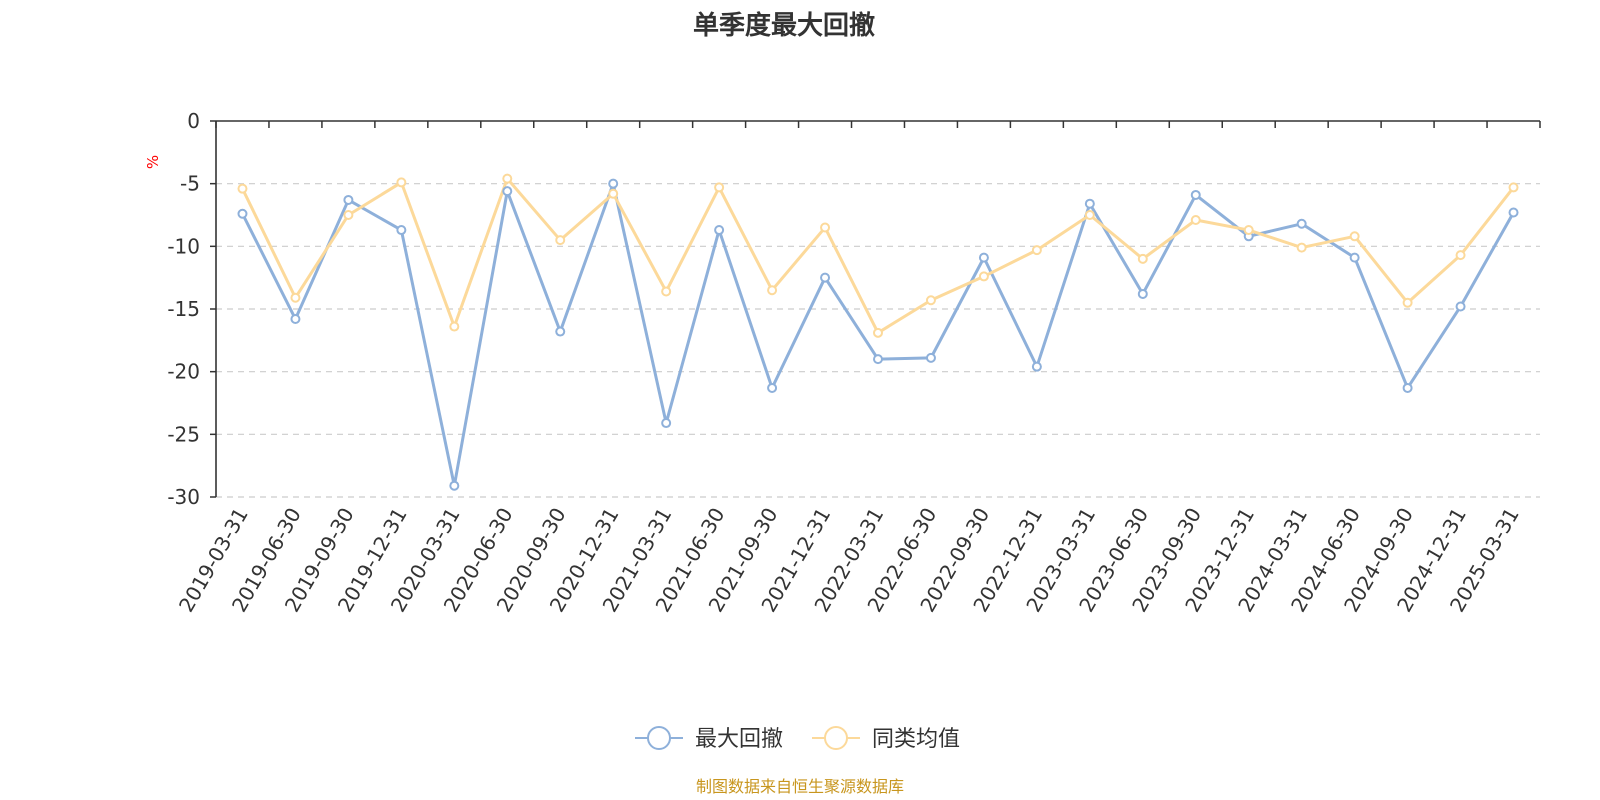  I want to click on y-tick-label: -10, so click(183, 246).